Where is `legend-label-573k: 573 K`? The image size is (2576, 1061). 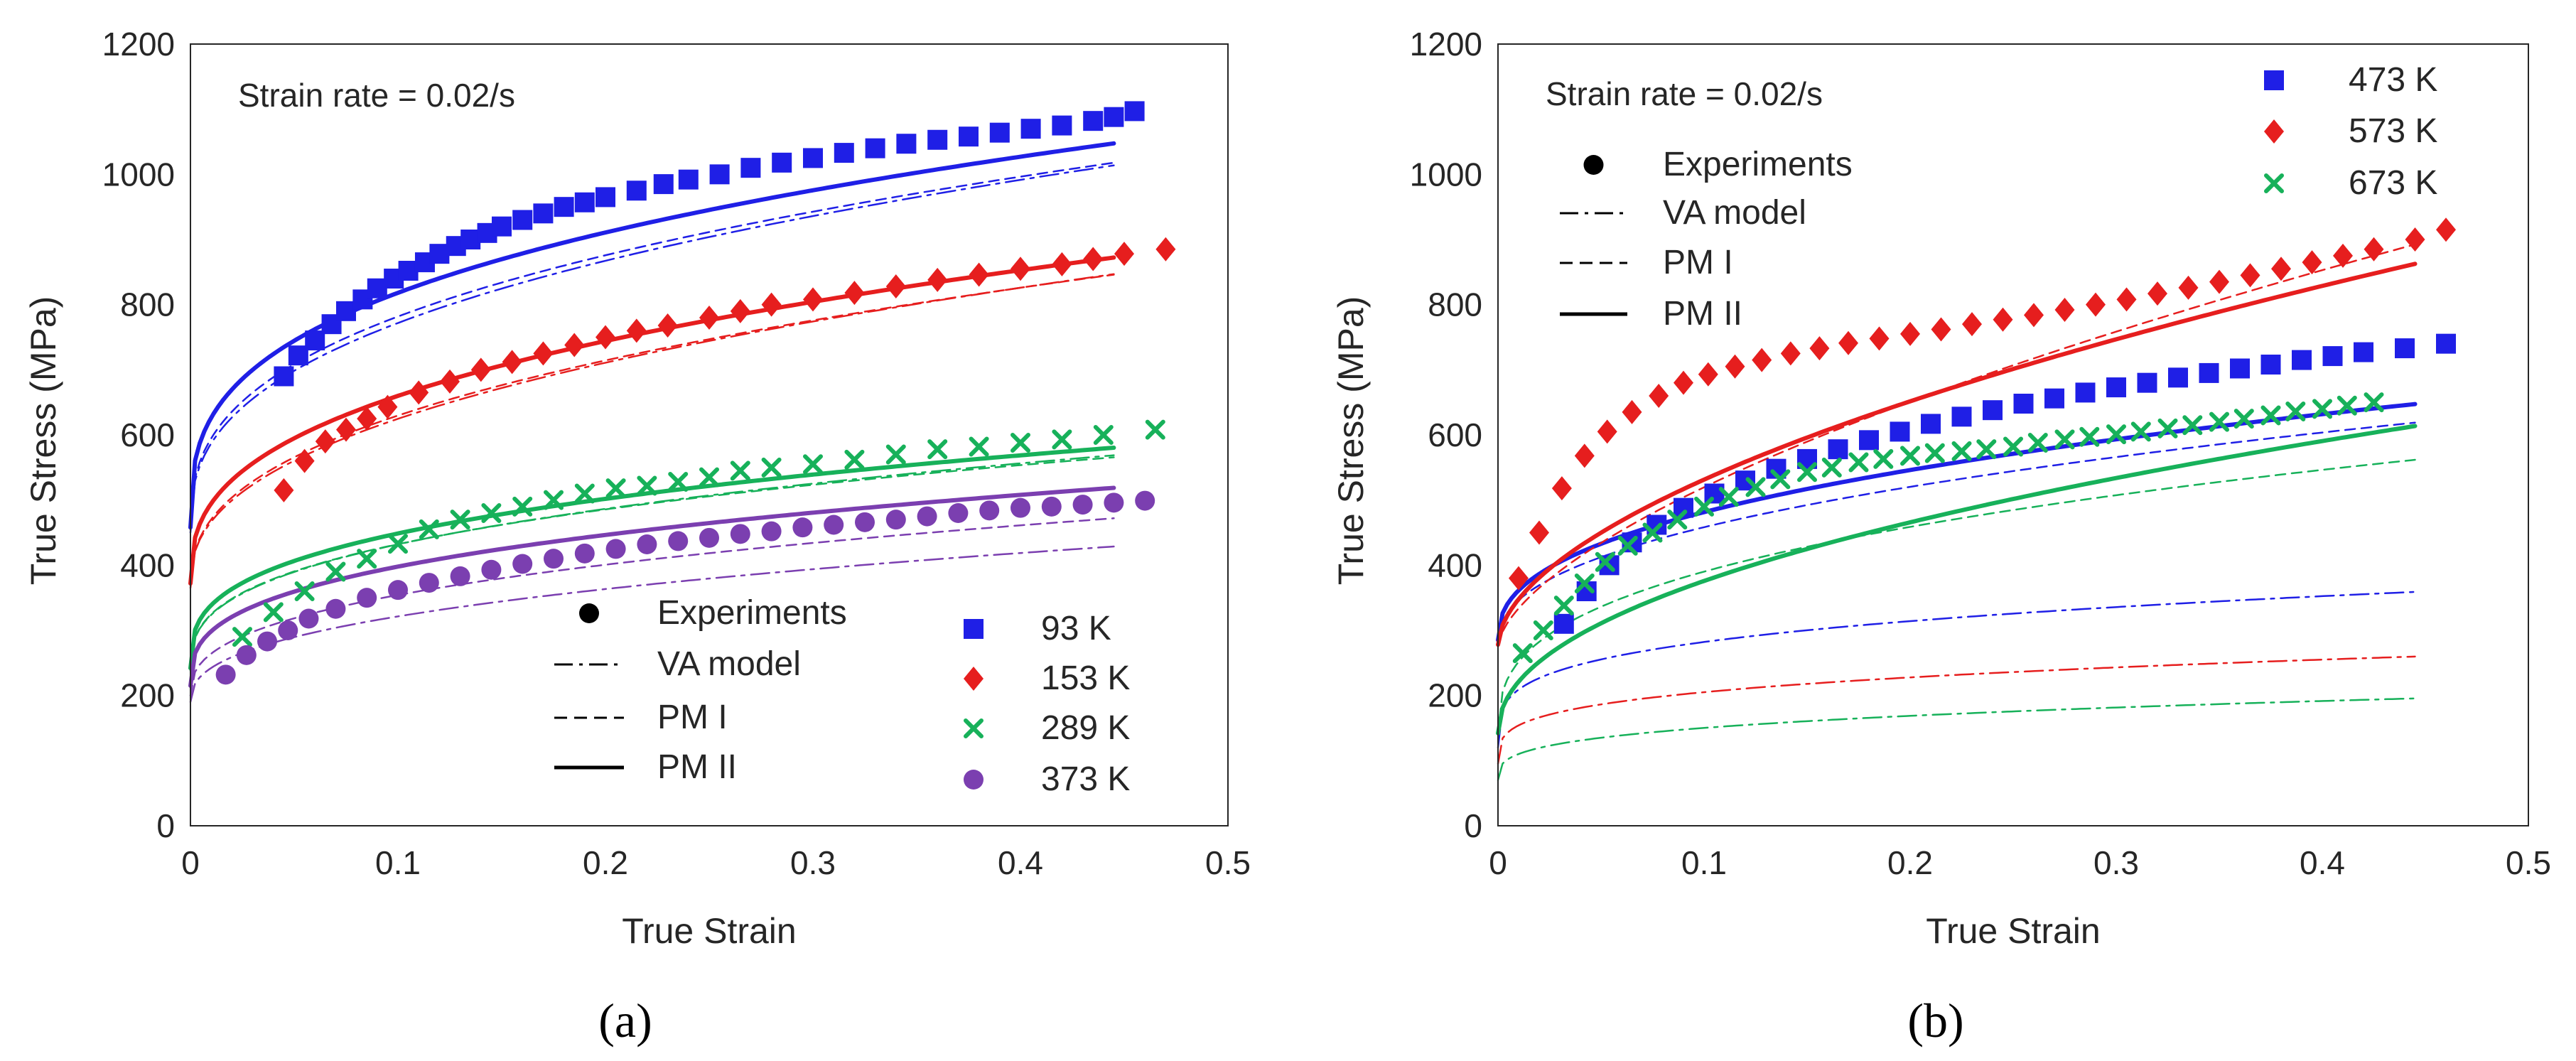 legend-label-573k: 573 K is located at coordinates (2393, 131).